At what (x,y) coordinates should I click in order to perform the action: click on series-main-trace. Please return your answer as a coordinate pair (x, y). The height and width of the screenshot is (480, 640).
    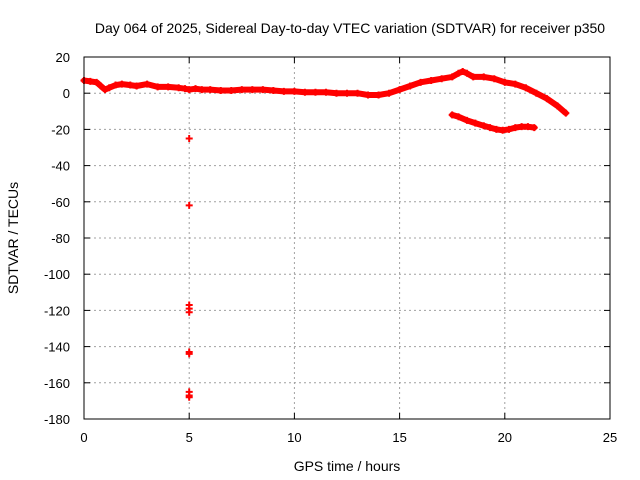
    Looking at the image, I should click on (325, 92).